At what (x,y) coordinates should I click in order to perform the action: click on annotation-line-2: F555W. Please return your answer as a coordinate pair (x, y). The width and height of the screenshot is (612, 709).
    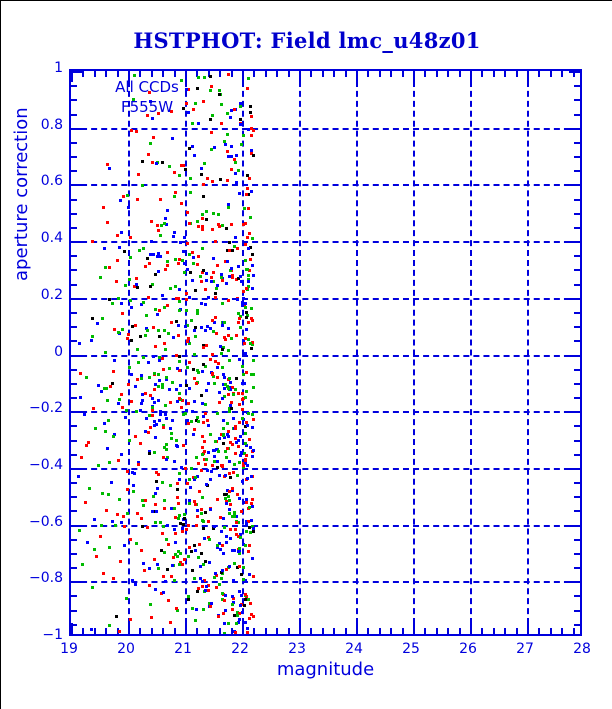
    Looking at the image, I should click on (147, 107).